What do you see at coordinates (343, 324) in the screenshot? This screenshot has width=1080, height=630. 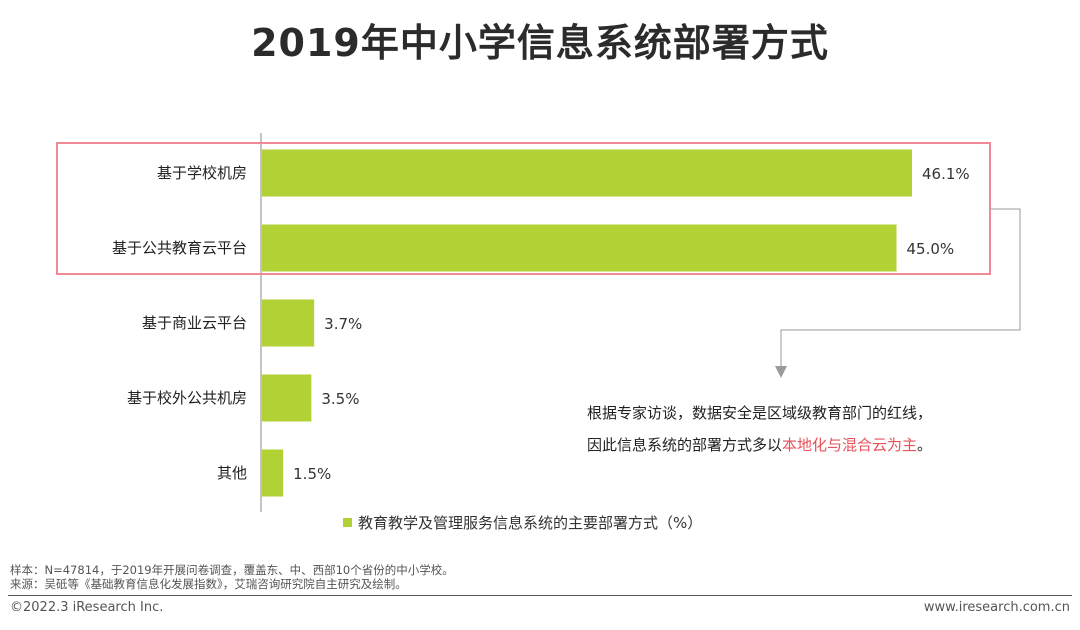 I see `value-label-2: 3.7%` at bounding box center [343, 324].